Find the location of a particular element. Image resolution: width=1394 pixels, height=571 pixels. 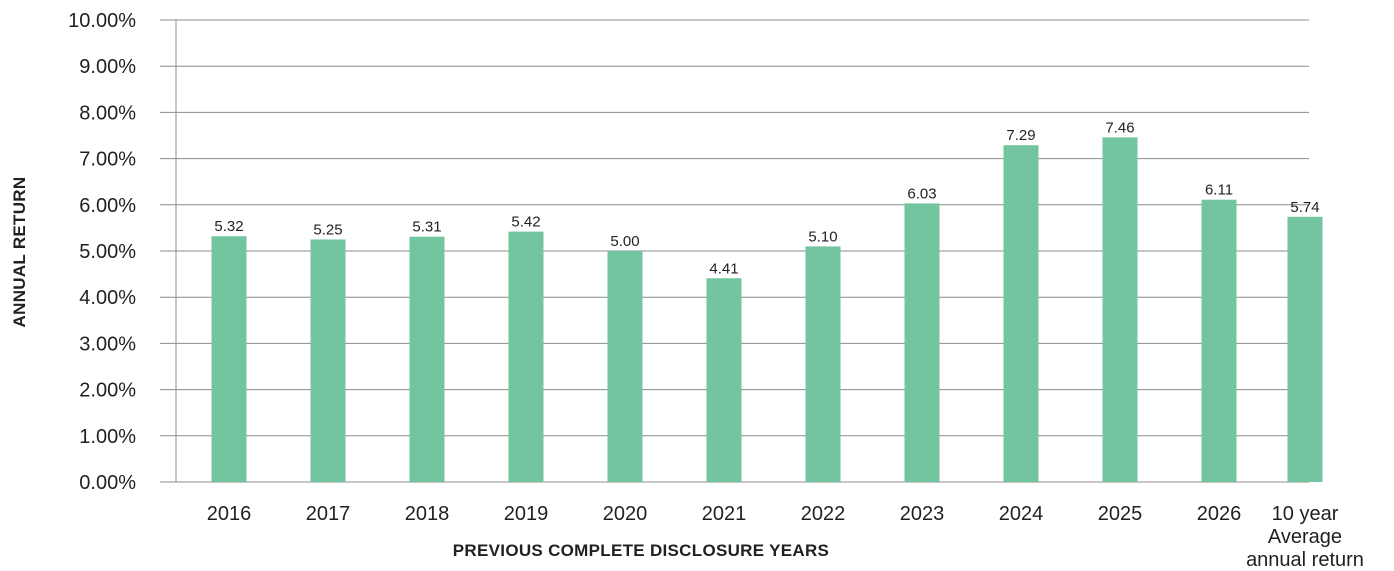

data-label: 5.74 is located at coordinates (1304, 207).